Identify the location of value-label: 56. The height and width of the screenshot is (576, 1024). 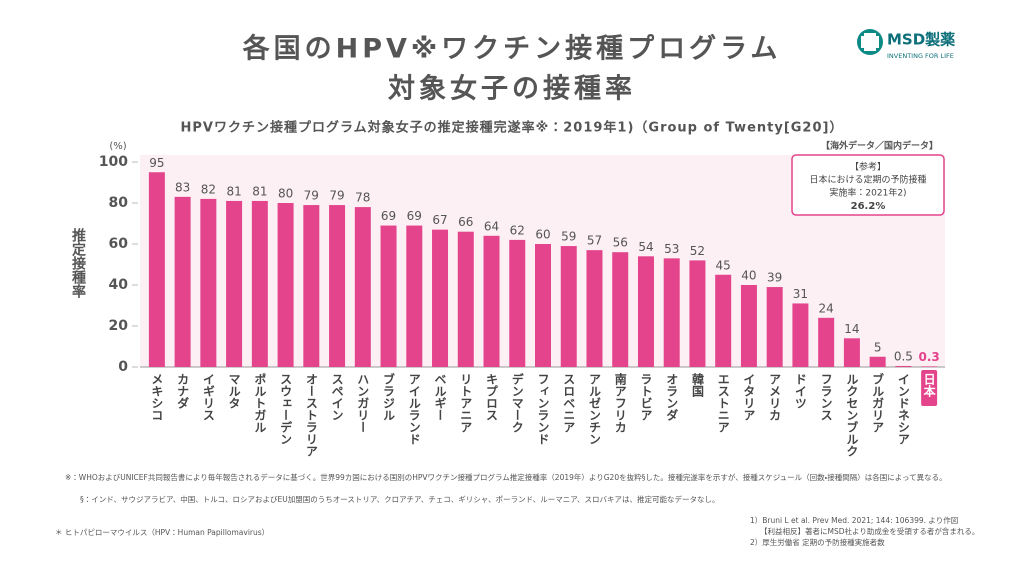
(620, 243).